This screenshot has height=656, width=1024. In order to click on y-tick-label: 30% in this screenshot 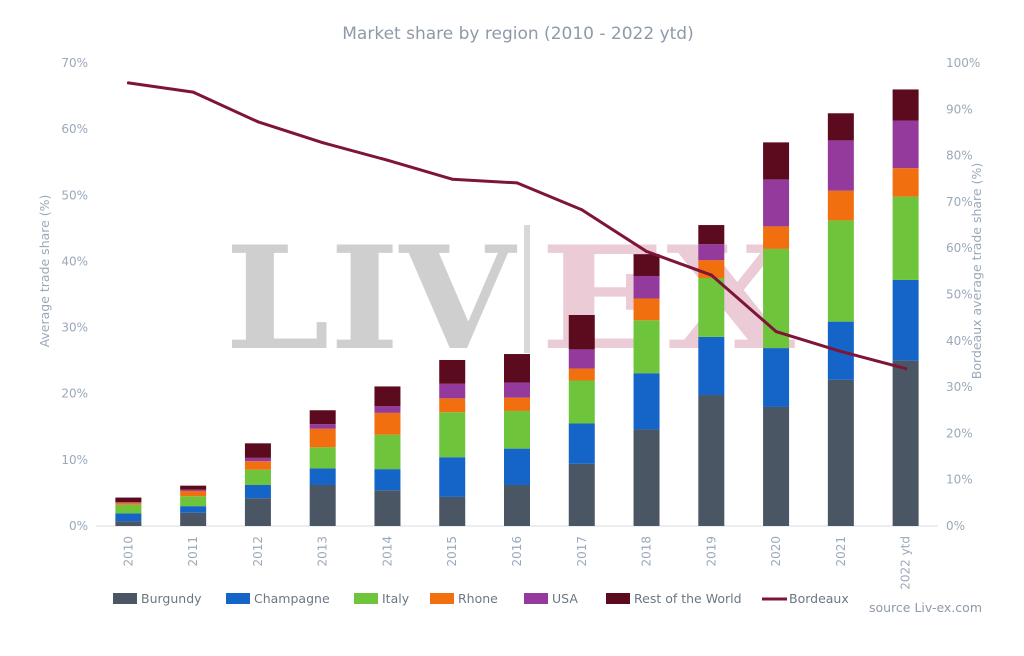, I will do `click(74, 328)`.